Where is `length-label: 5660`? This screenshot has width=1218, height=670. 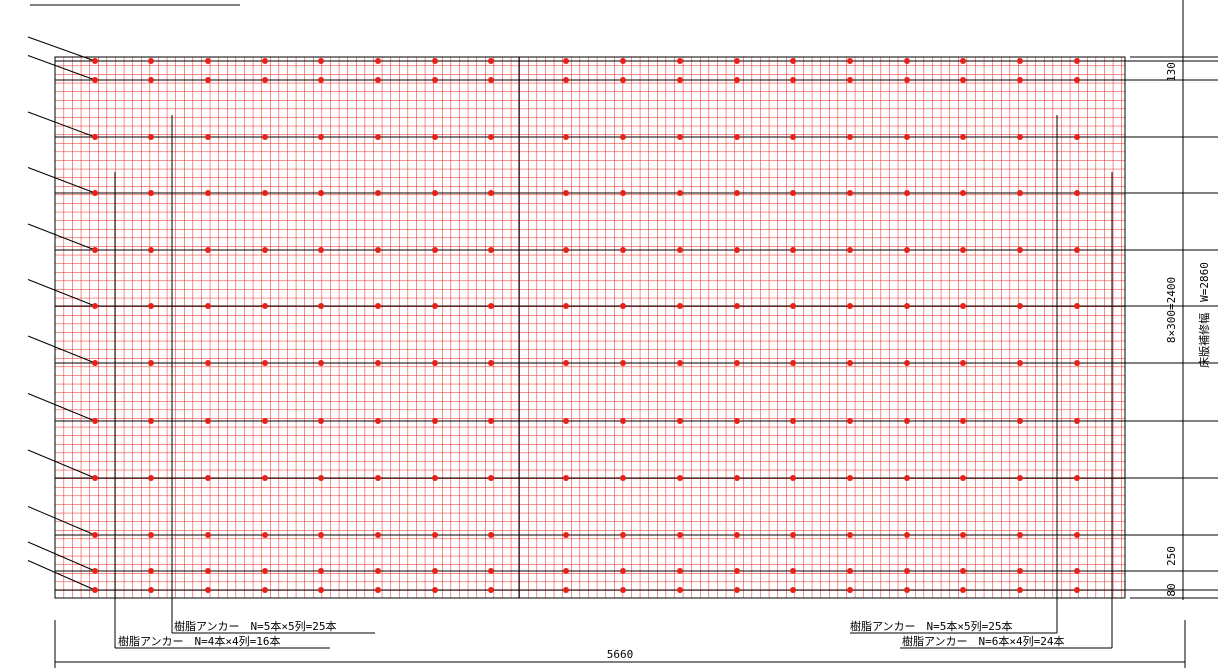
length-label: 5660 is located at coordinates (620, 654).